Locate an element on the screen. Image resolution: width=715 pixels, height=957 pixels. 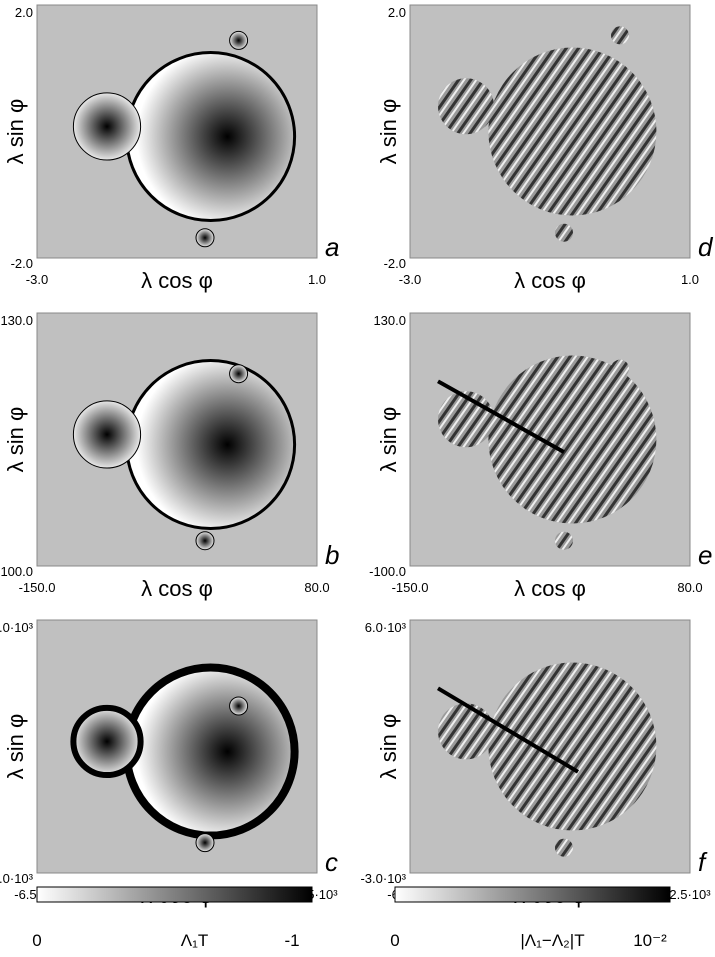
colorbar-label: |Λ₁−Λ₂|T is located at coordinates (552, 940).